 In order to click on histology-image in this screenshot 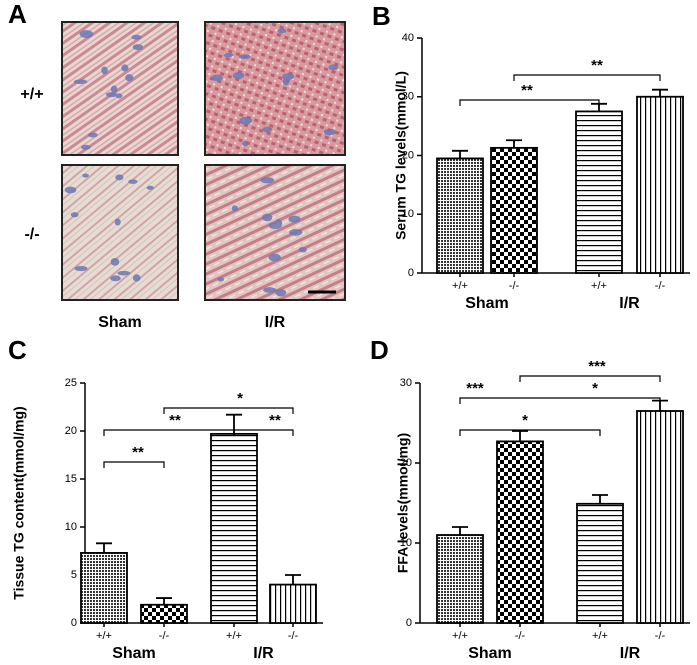, I will do `click(275, 88)`.